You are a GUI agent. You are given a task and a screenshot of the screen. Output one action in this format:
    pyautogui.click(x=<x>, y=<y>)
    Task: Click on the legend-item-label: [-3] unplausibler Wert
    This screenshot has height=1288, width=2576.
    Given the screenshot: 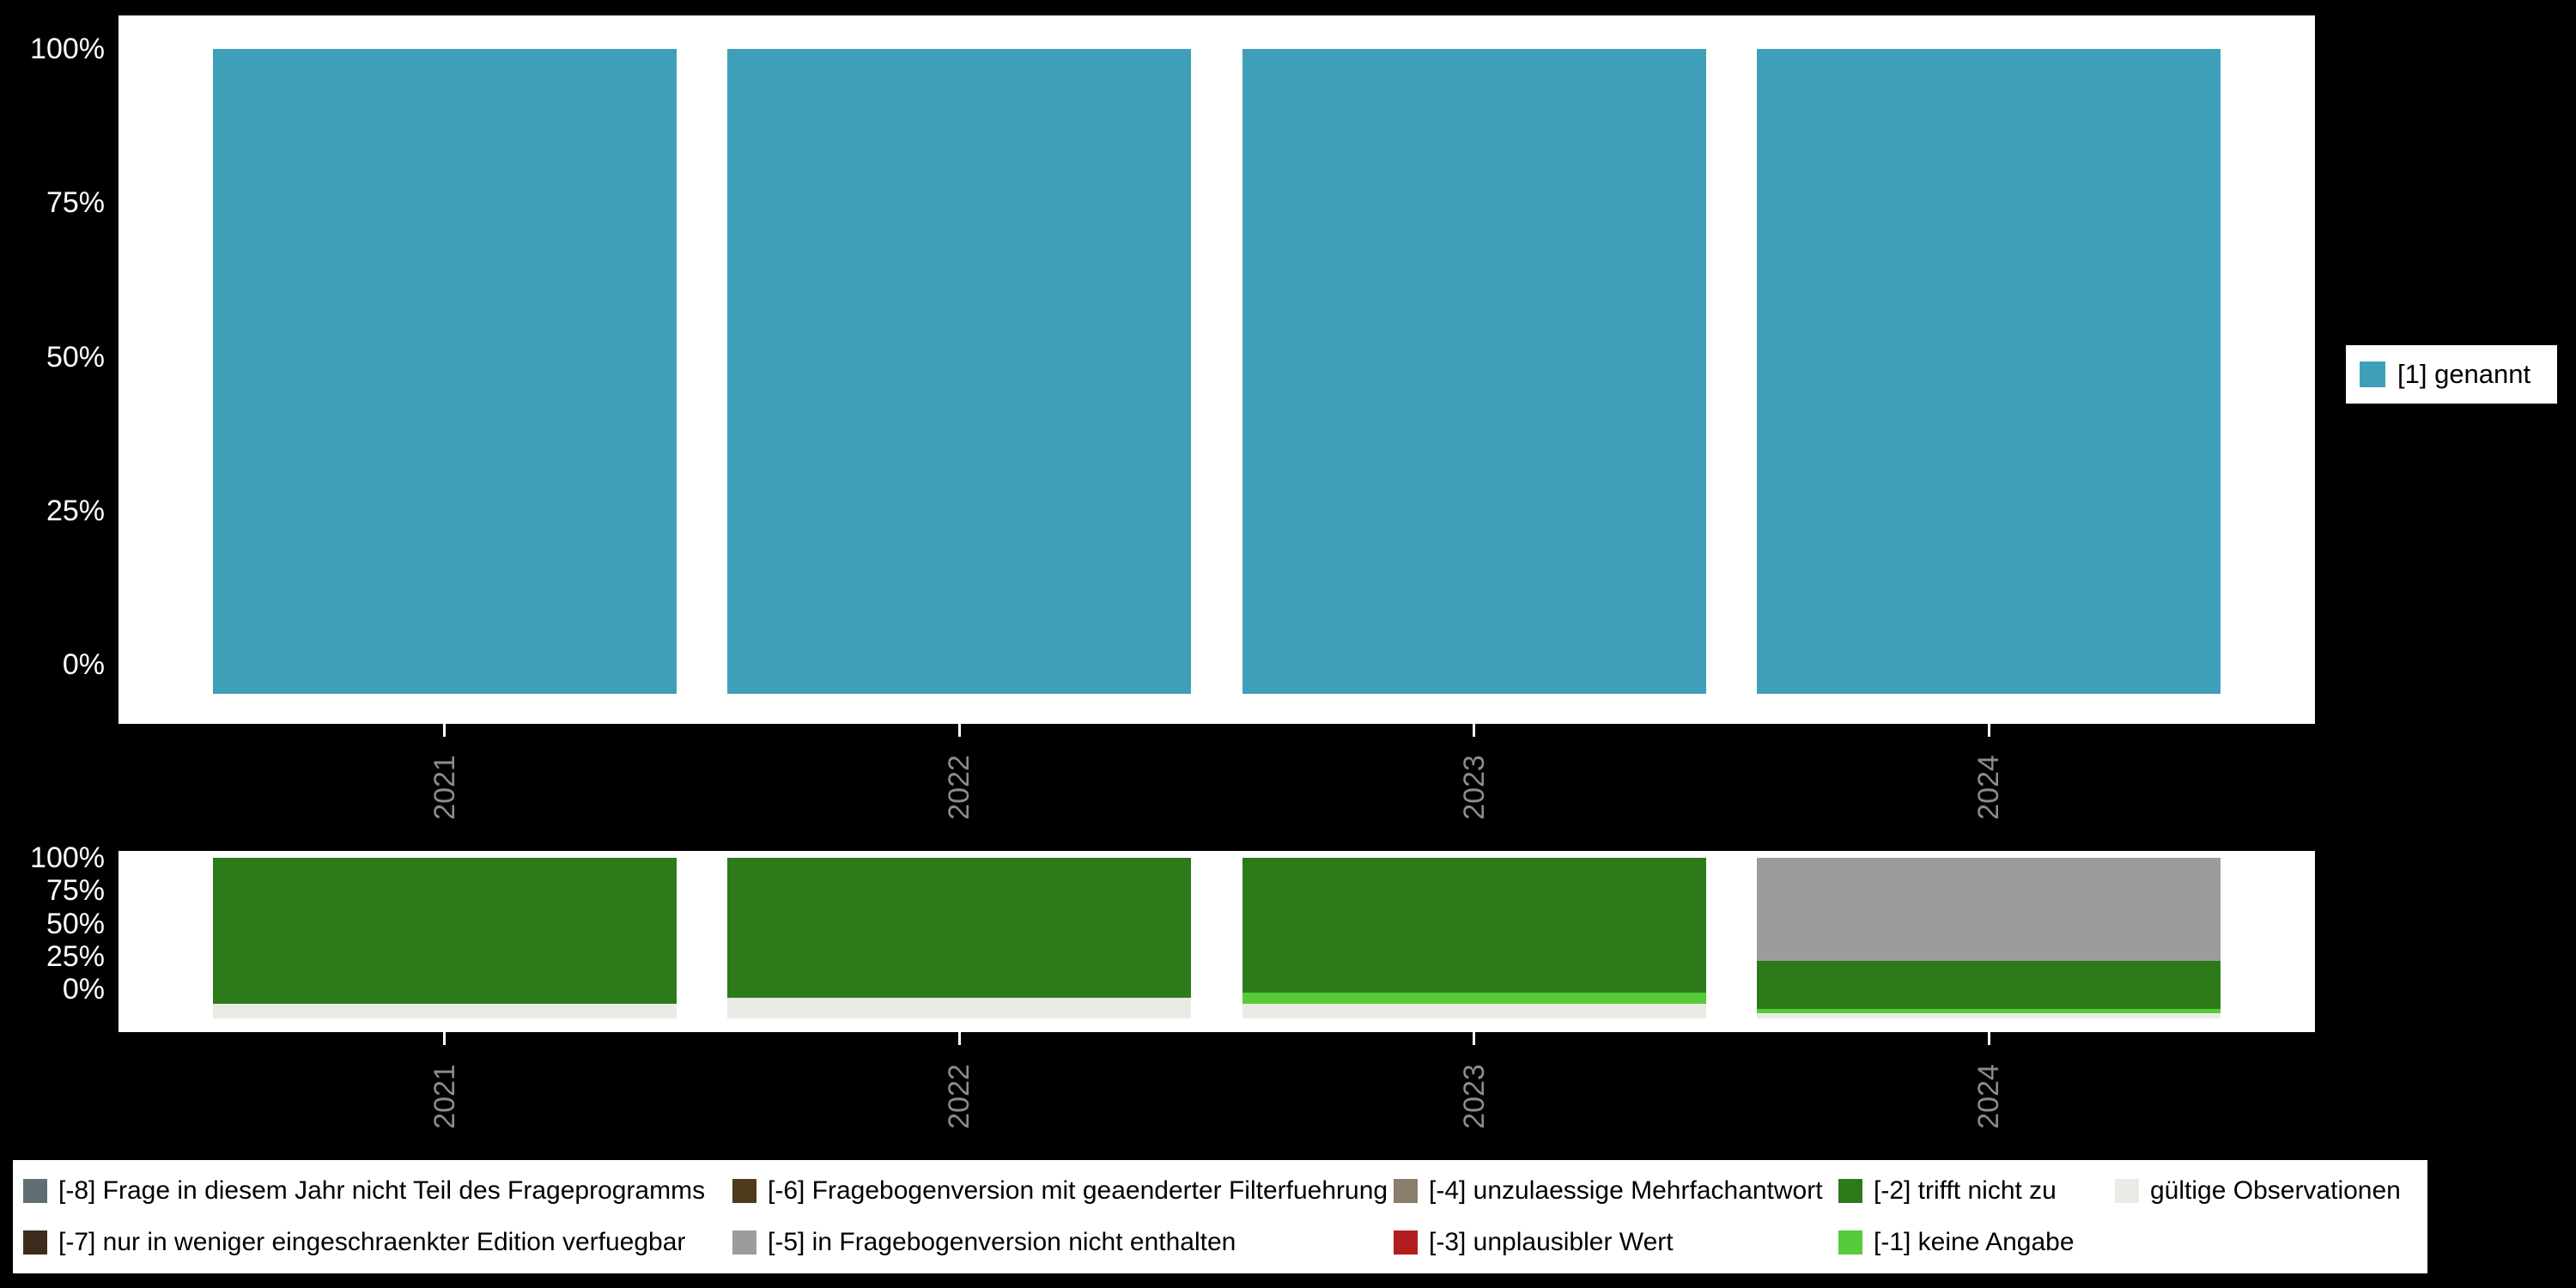 What is the action you would take?
    pyautogui.click(x=1551, y=1242)
    